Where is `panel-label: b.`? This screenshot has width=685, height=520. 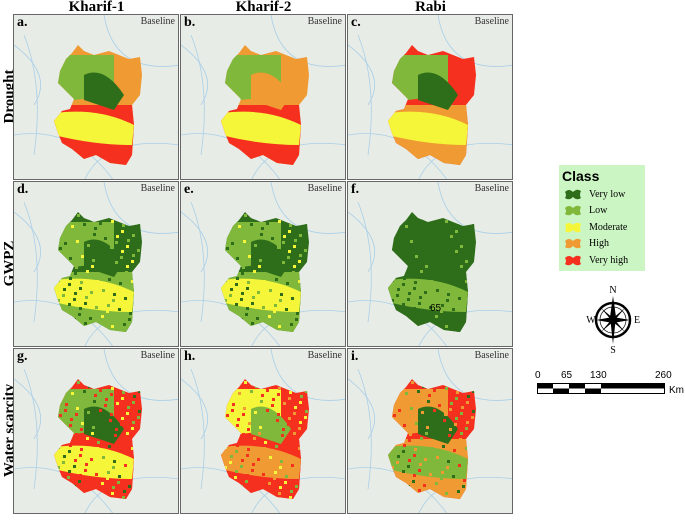 panel-label: b. is located at coordinates (190, 22).